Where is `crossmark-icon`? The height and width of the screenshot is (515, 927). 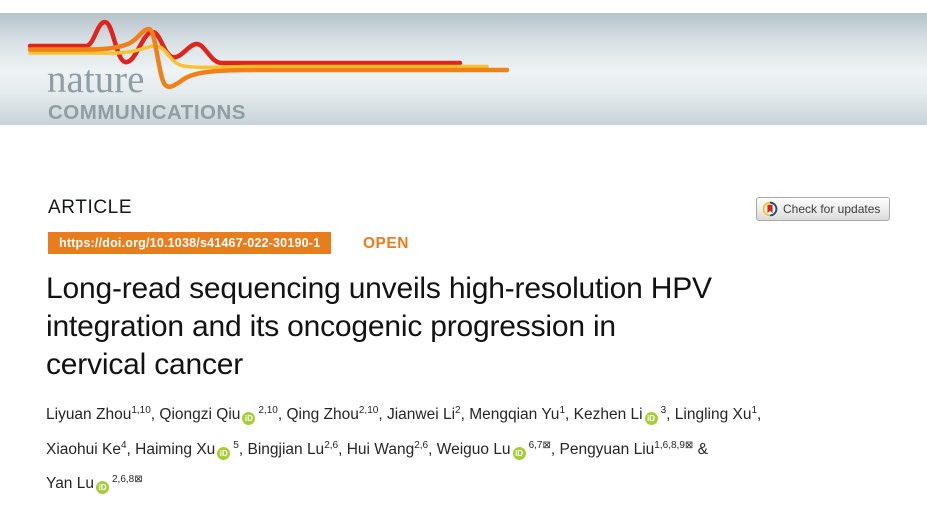 crossmark-icon is located at coordinates (770, 209).